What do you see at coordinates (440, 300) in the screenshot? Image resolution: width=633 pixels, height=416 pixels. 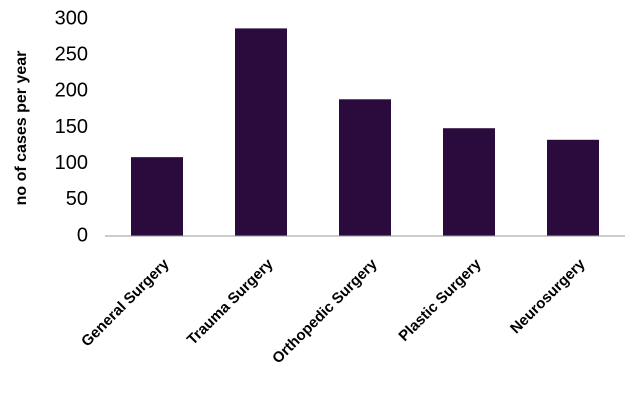 I see `x-tick-label: Plastic Surgery` at bounding box center [440, 300].